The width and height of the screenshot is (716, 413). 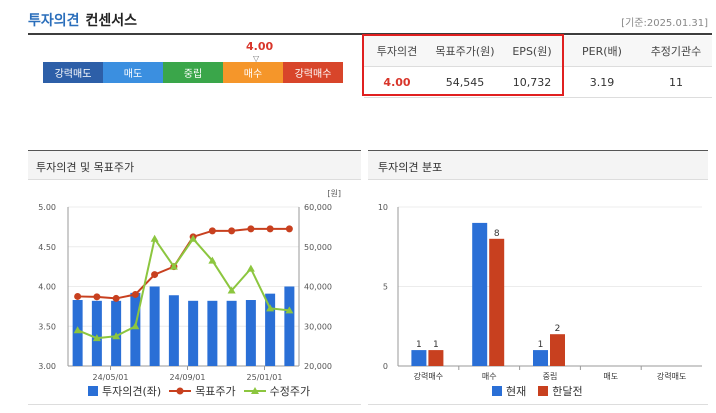 I want to click on opinion-marker-icon: ▽, so click(x=256, y=58).